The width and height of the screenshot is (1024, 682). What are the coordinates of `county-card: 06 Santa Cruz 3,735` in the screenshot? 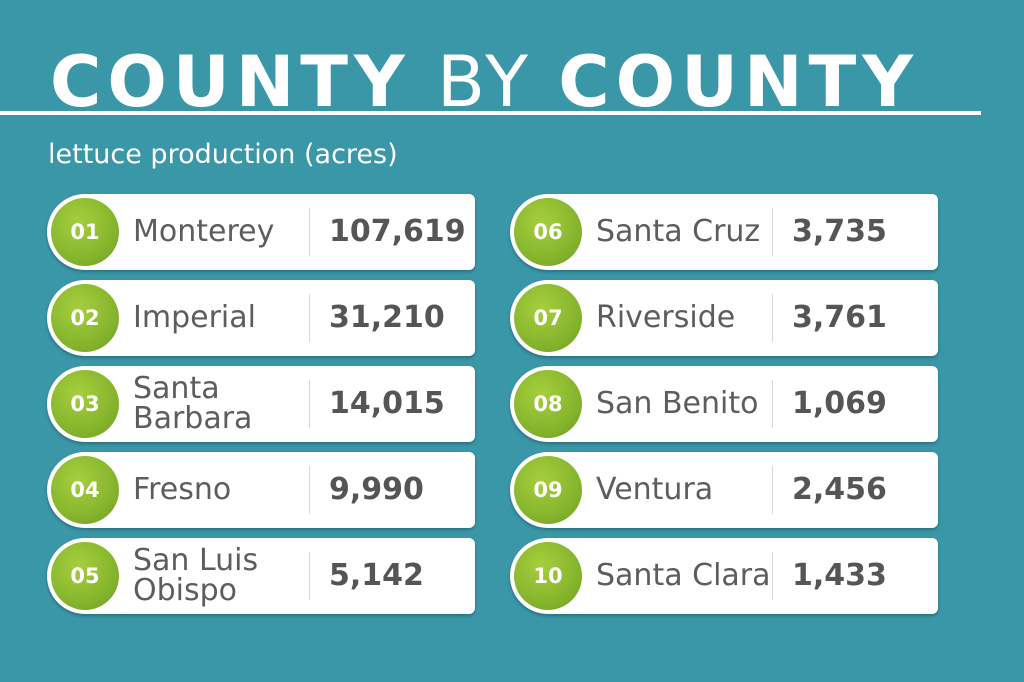 It's located at (724, 232).